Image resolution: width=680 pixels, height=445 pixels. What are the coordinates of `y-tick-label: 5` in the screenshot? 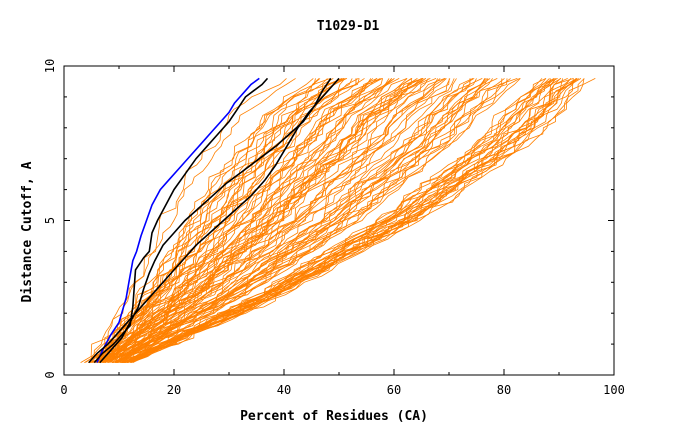 It's located at (50, 220).